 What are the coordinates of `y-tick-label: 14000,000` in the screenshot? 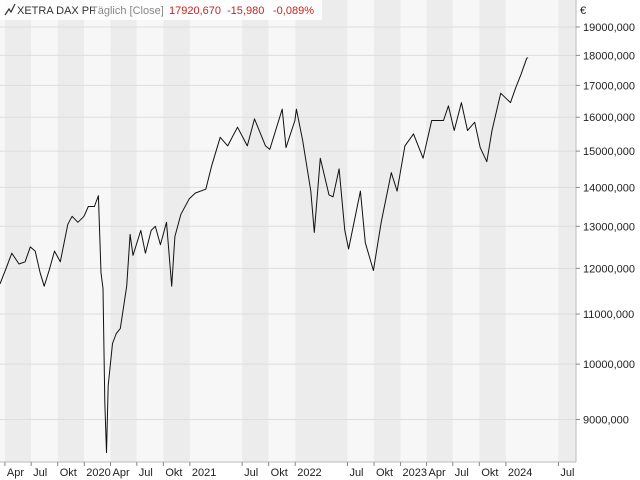 It's located at (609, 188).